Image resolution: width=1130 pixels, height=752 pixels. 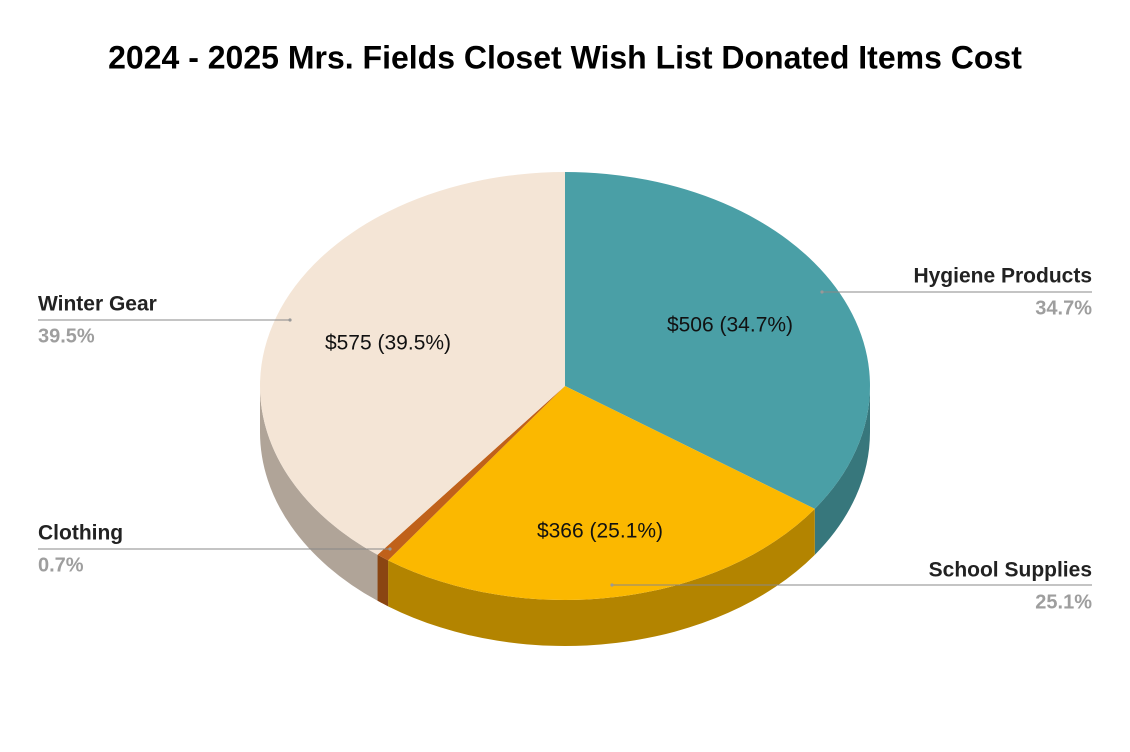 What do you see at coordinates (97, 304) in the screenshot?
I see `legend-label: Winter Gear` at bounding box center [97, 304].